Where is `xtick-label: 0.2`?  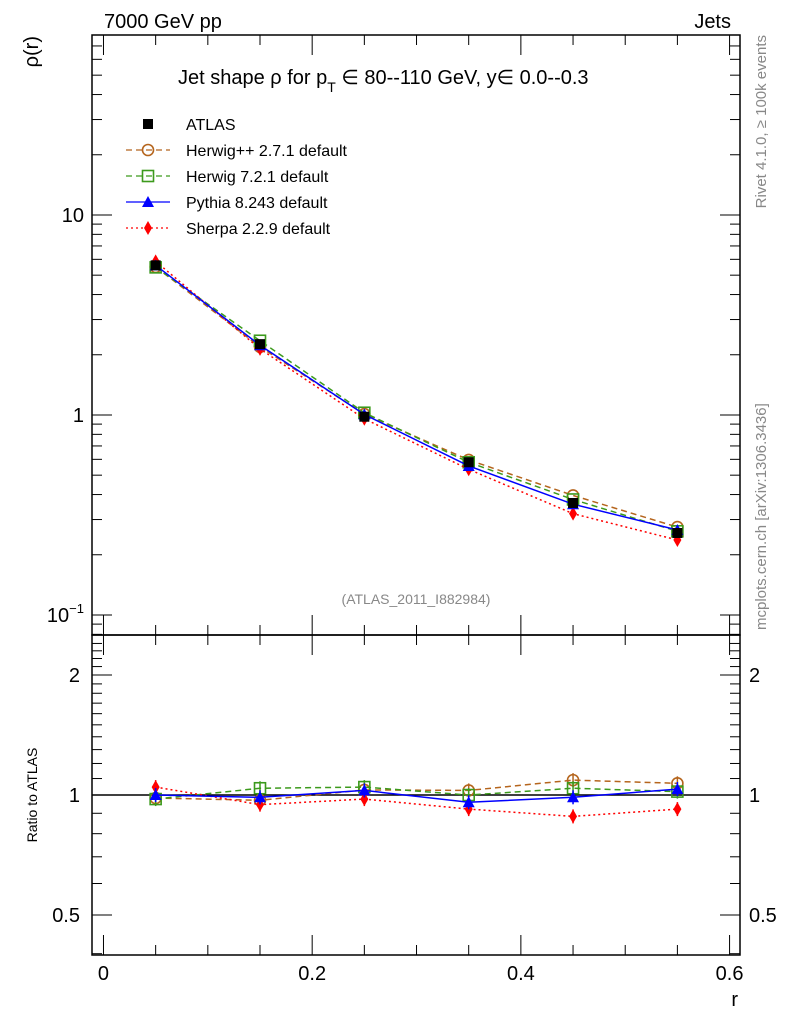
xtick-label: 0.2 is located at coordinates (312, 974).